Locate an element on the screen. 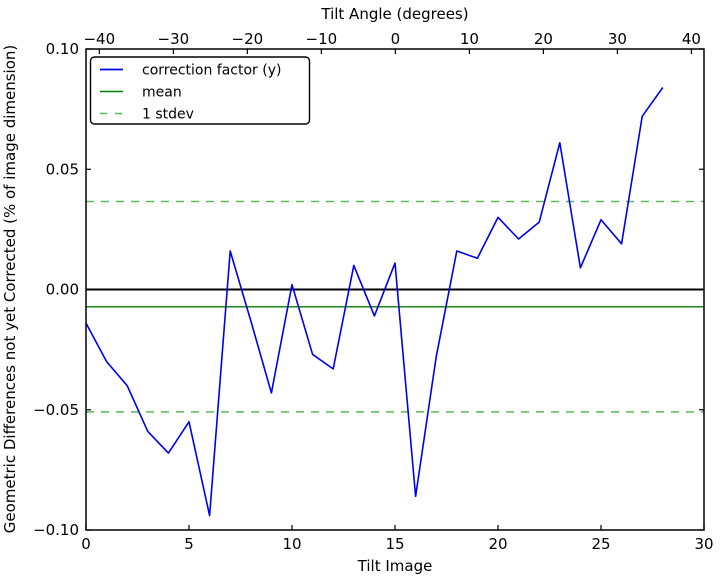 Image resolution: width=725 pixels, height=579 pixels. top-tick-label: 40 is located at coordinates (691, 39).